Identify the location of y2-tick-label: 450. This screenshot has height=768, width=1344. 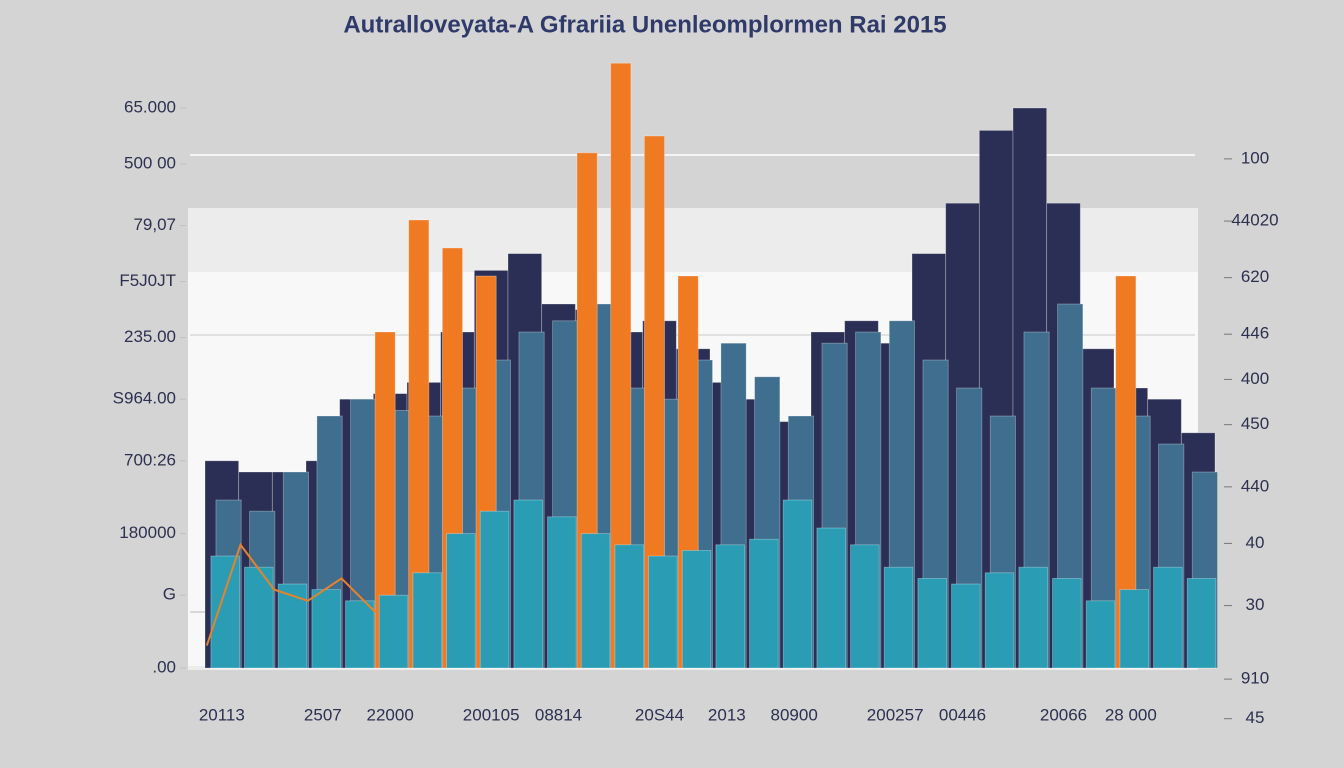
(1255, 423).